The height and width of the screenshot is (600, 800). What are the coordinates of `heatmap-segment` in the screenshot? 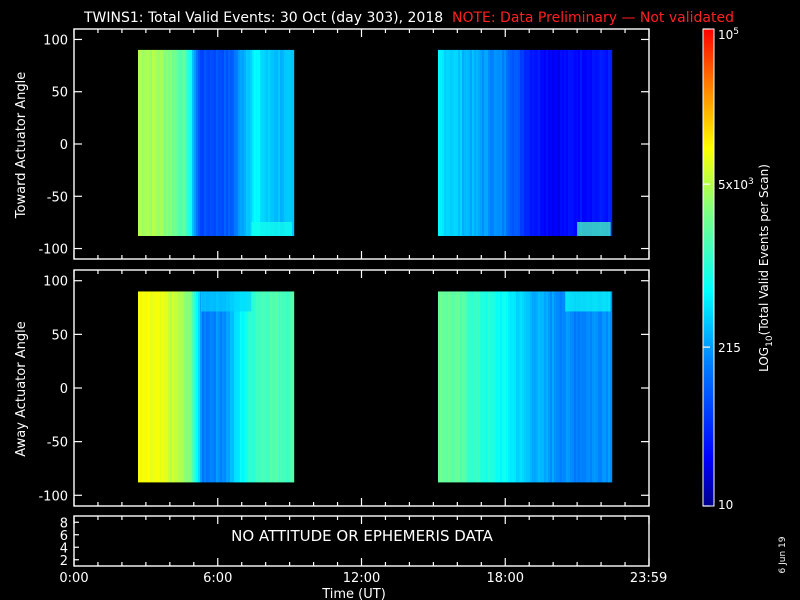 It's located at (216, 387).